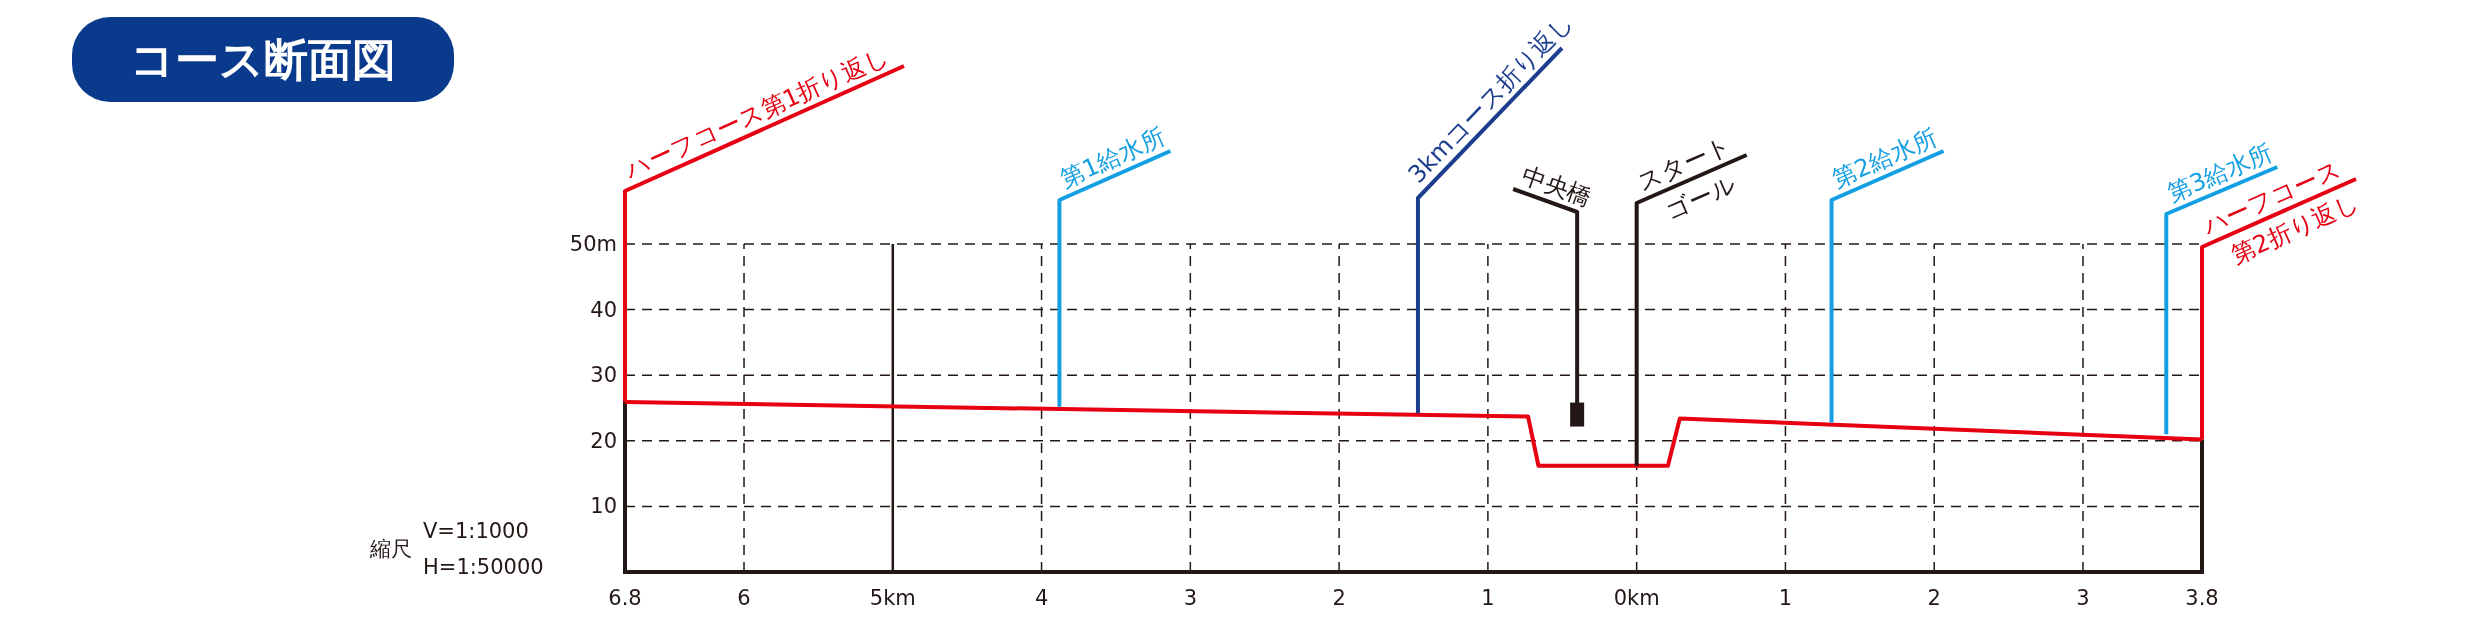 This screenshot has width=2481, height=640. Describe the element at coordinates (1041, 598) in the screenshot. I see `x-tick-label: 4` at that location.